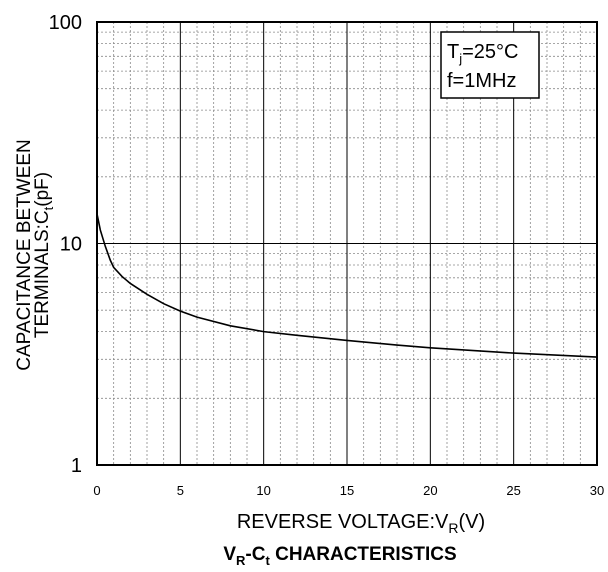 The height and width of the screenshot is (572, 608). Describe the element at coordinates (472, 522) in the screenshot. I see `x-axis-label-unit: (V)` at that location.